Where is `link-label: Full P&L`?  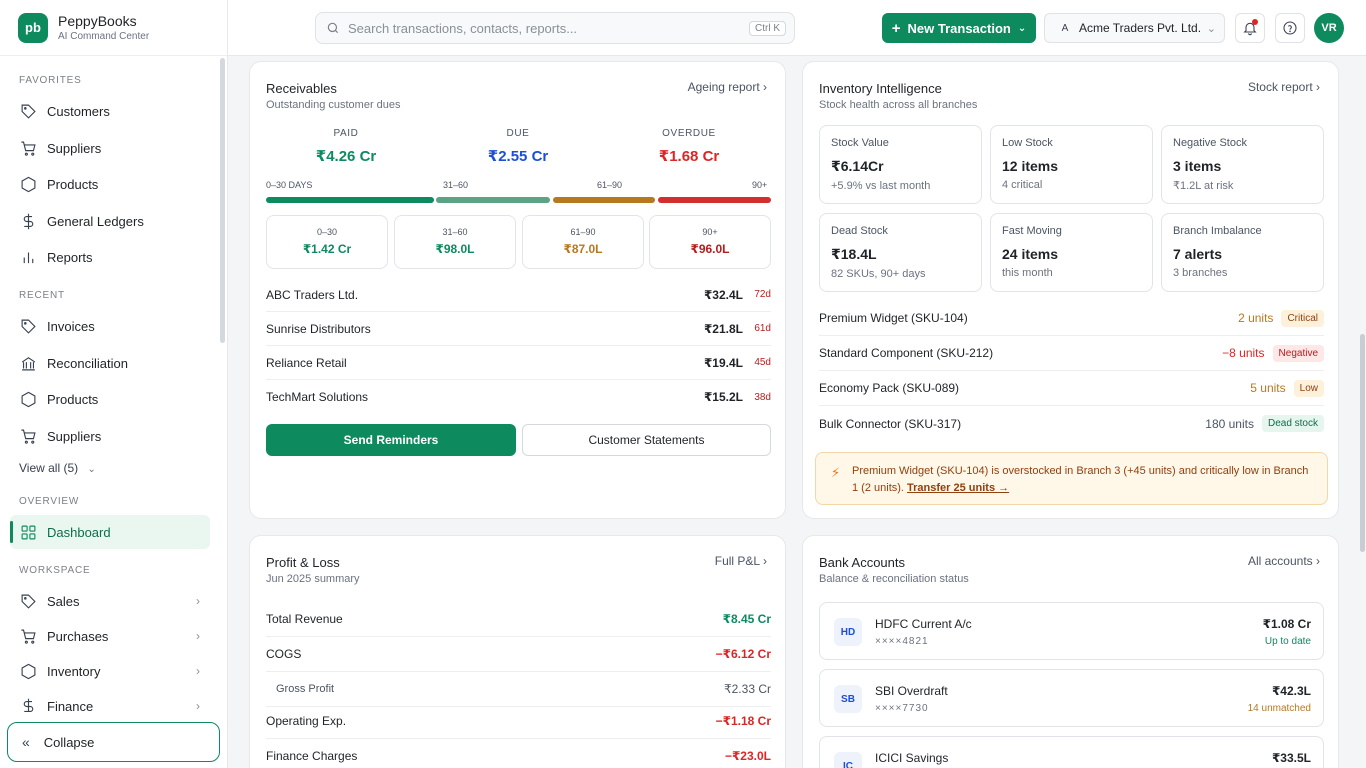 link-label: Full P&L is located at coordinates (737, 561).